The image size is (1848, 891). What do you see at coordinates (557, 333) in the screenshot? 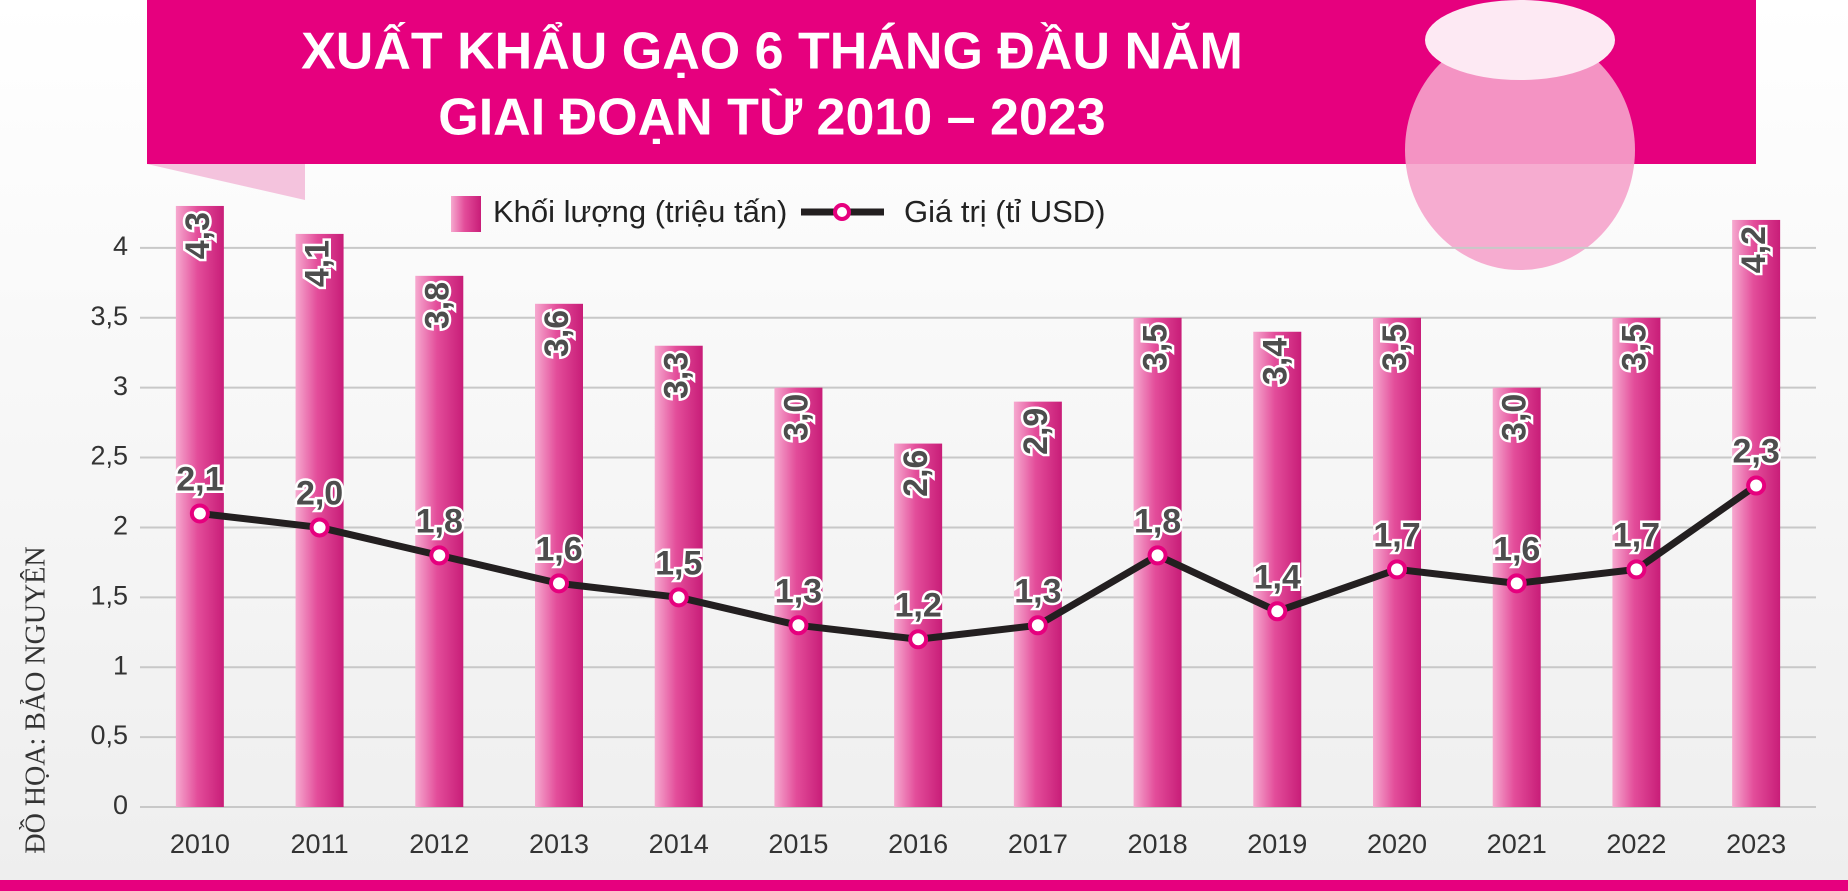
I see `bar-value-label: 3,6` at bounding box center [557, 333].